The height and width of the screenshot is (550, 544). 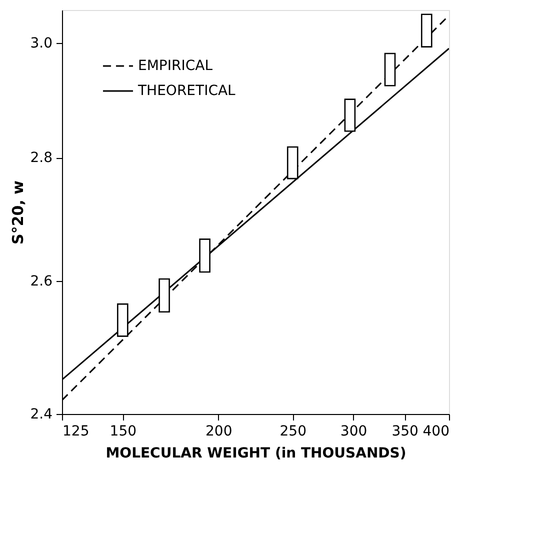 I want to click on x-axis-title: MOLECULAR WEIGHT (in THOUSANDS), so click(x=256, y=454).